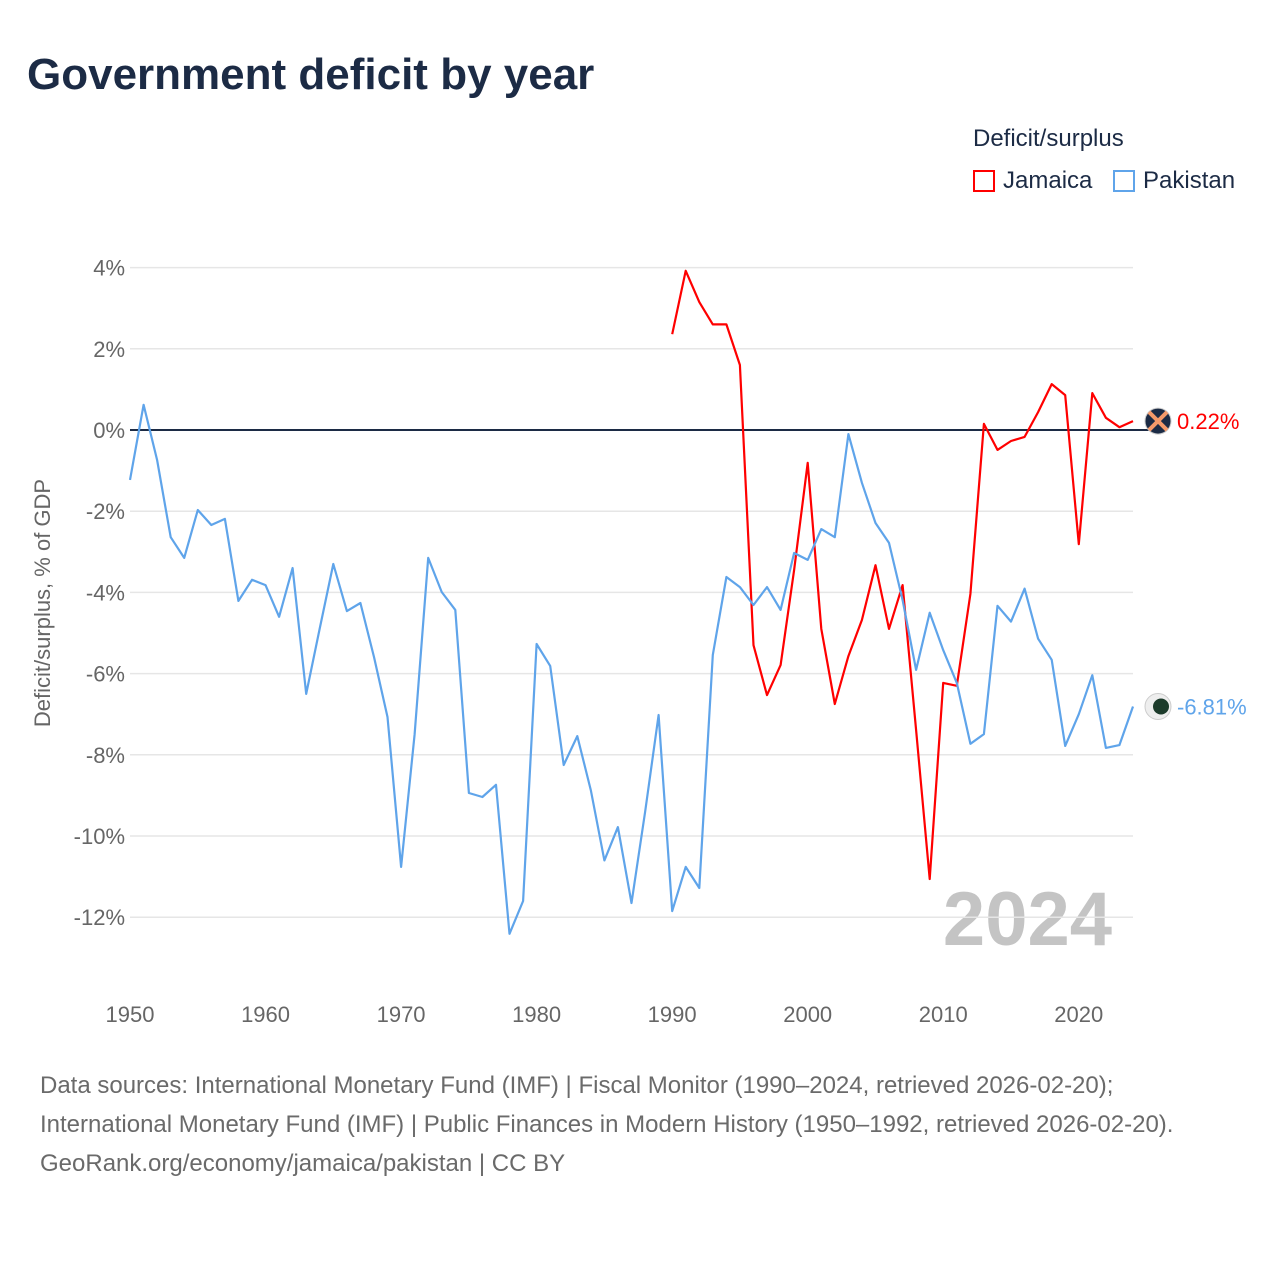 The image size is (1280, 1280). Describe the element at coordinates (311, 74) in the screenshot. I see `chart-title: Government deficit by year` at that location.